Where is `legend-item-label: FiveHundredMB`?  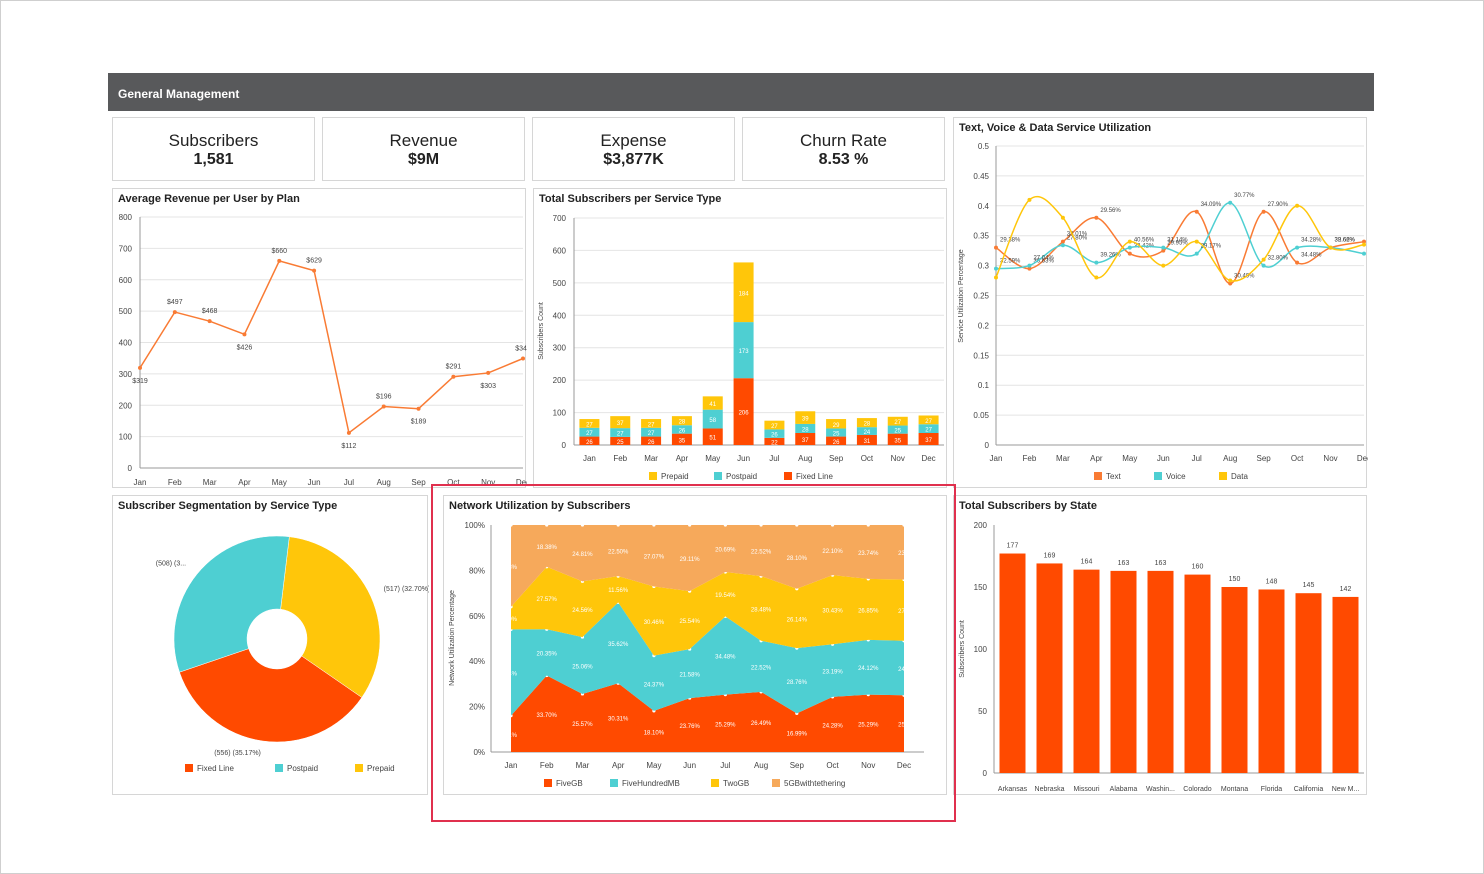
legend-item-label: FiveHundredMB is located at coordinates (651, 783).